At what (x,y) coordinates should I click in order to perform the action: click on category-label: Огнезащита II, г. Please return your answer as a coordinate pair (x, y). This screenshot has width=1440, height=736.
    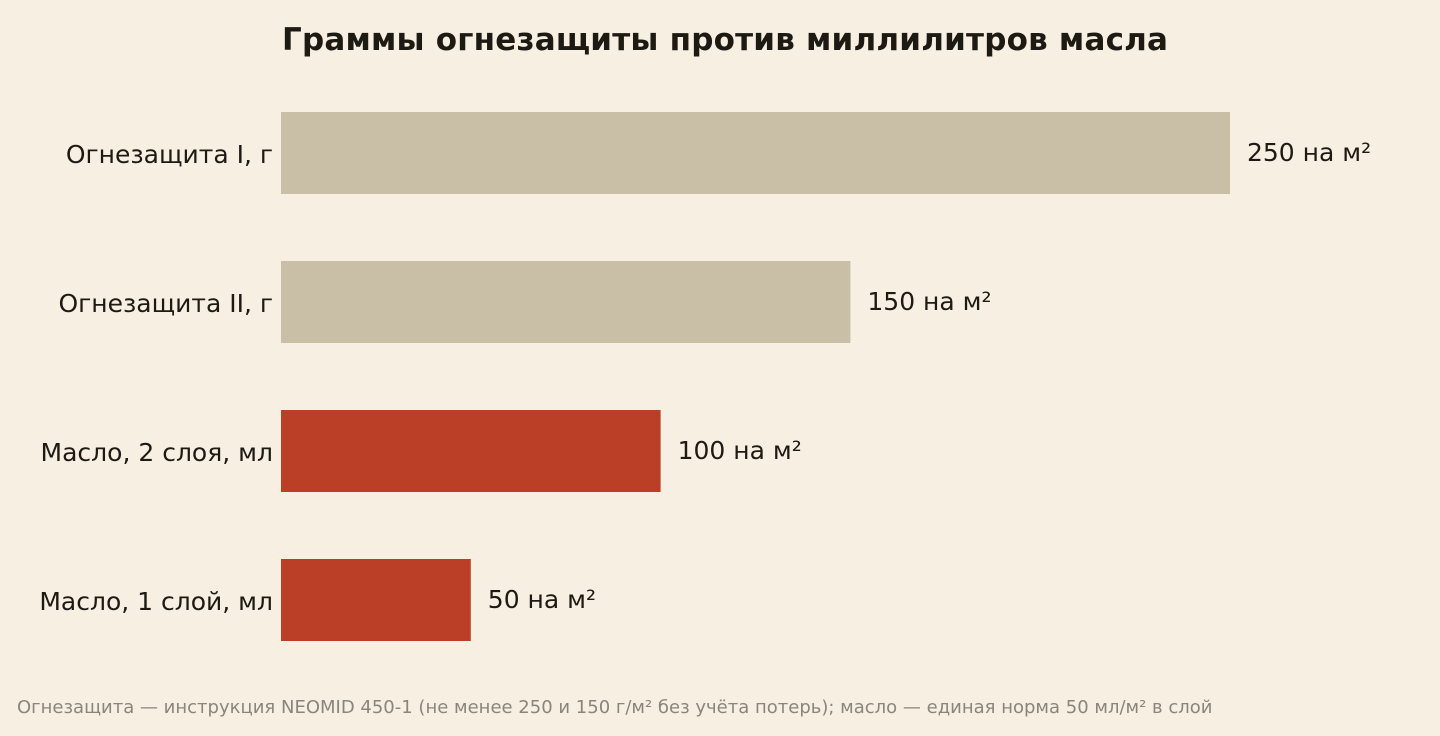
    Looking at the image, I should click on (165, 303).